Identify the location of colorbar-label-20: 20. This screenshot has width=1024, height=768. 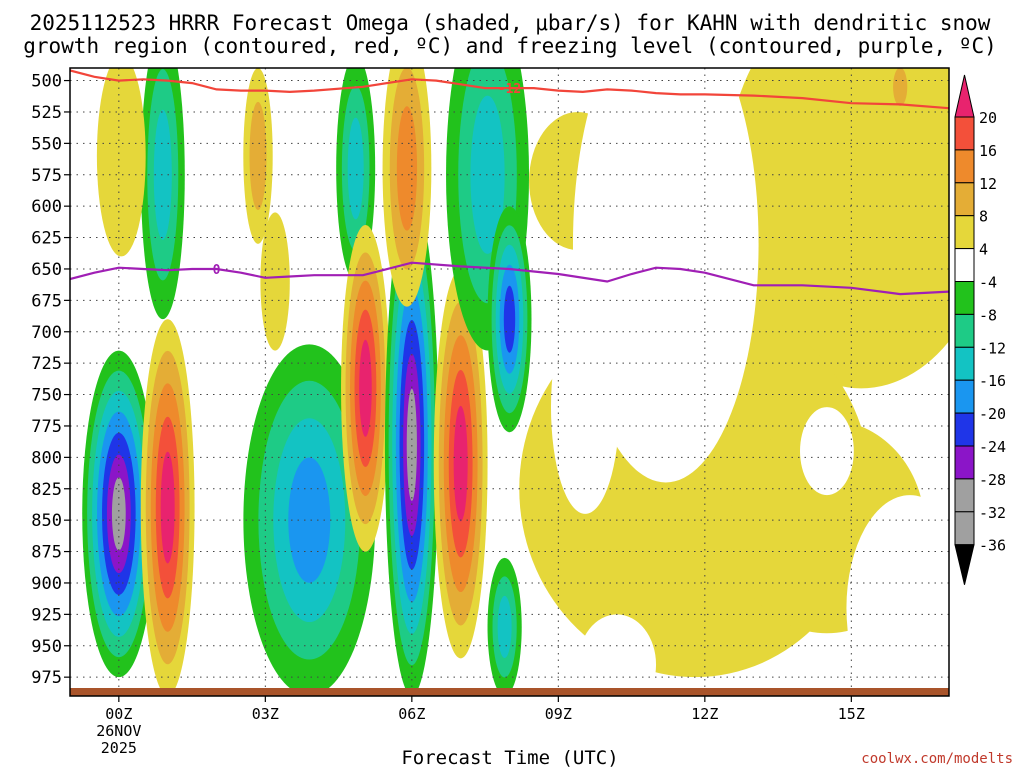
(988, 118).